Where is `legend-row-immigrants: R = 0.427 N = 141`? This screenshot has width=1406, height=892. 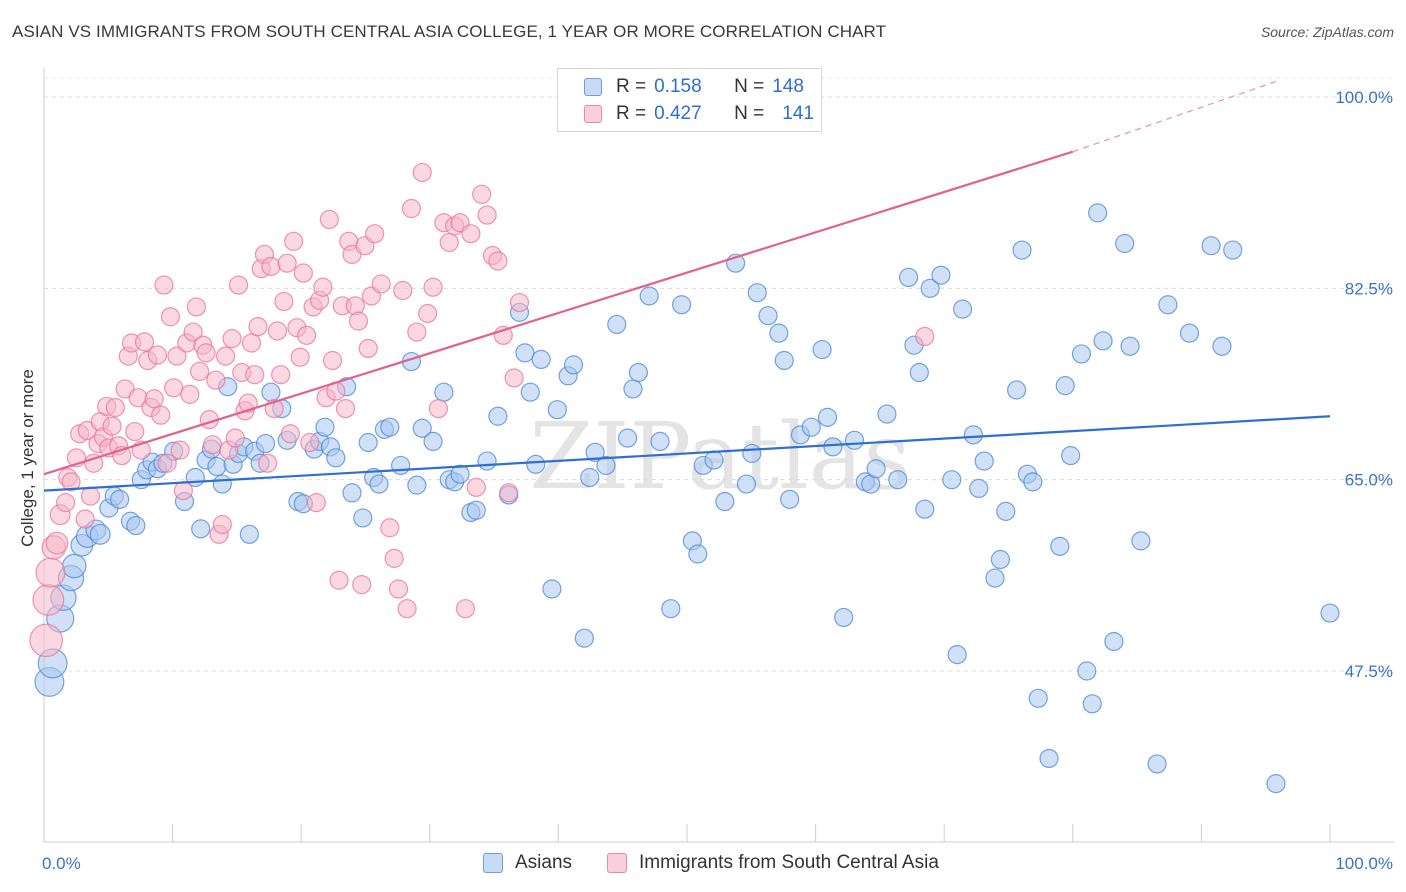
legend-row-immigrants: R = 0.427 N = 141 is located at coordinates (699, 114).